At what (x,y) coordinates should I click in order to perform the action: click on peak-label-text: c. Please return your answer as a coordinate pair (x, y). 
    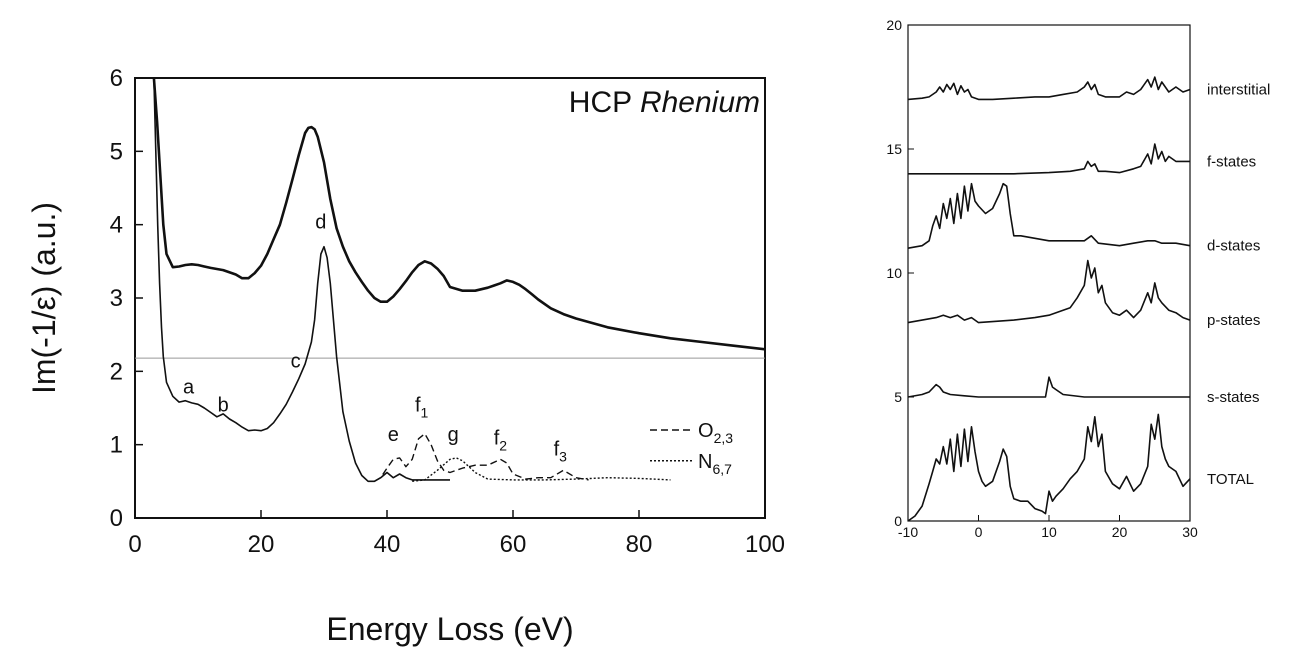
    Looking at the image, I should click on (296, 362).